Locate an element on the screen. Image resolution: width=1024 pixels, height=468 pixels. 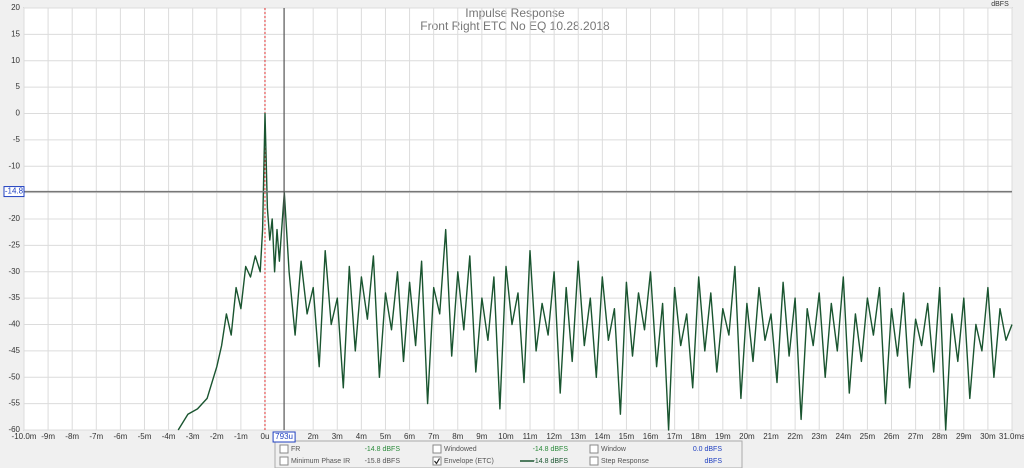
readout-panel is located at coordinates (508, 454).